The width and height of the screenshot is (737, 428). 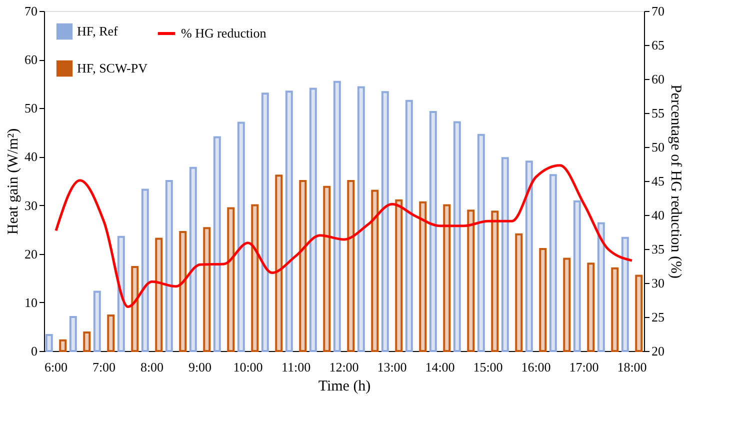 I want to click on legend-label: % HG reduction, so click(x=224, y=33).